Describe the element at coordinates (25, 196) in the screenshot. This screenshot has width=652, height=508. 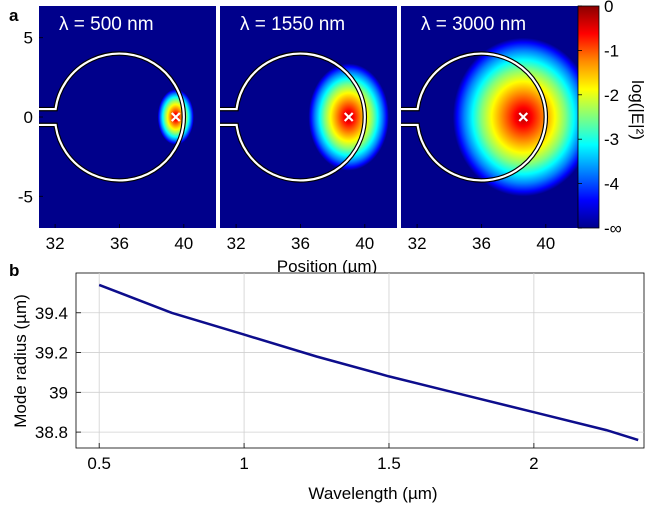
I see `y-tick-label: -5` at that location.